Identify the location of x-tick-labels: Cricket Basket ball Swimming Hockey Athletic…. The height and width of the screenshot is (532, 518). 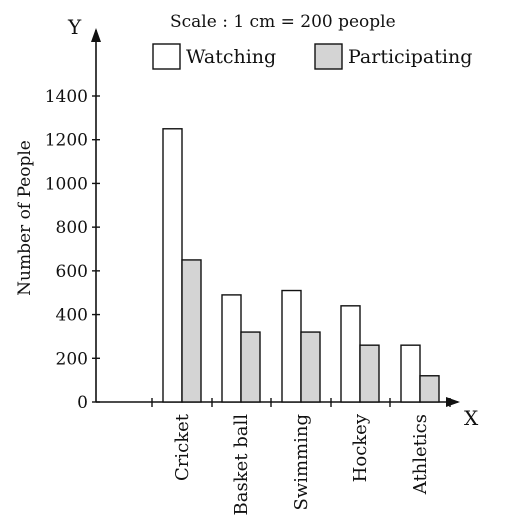
(301, 457).